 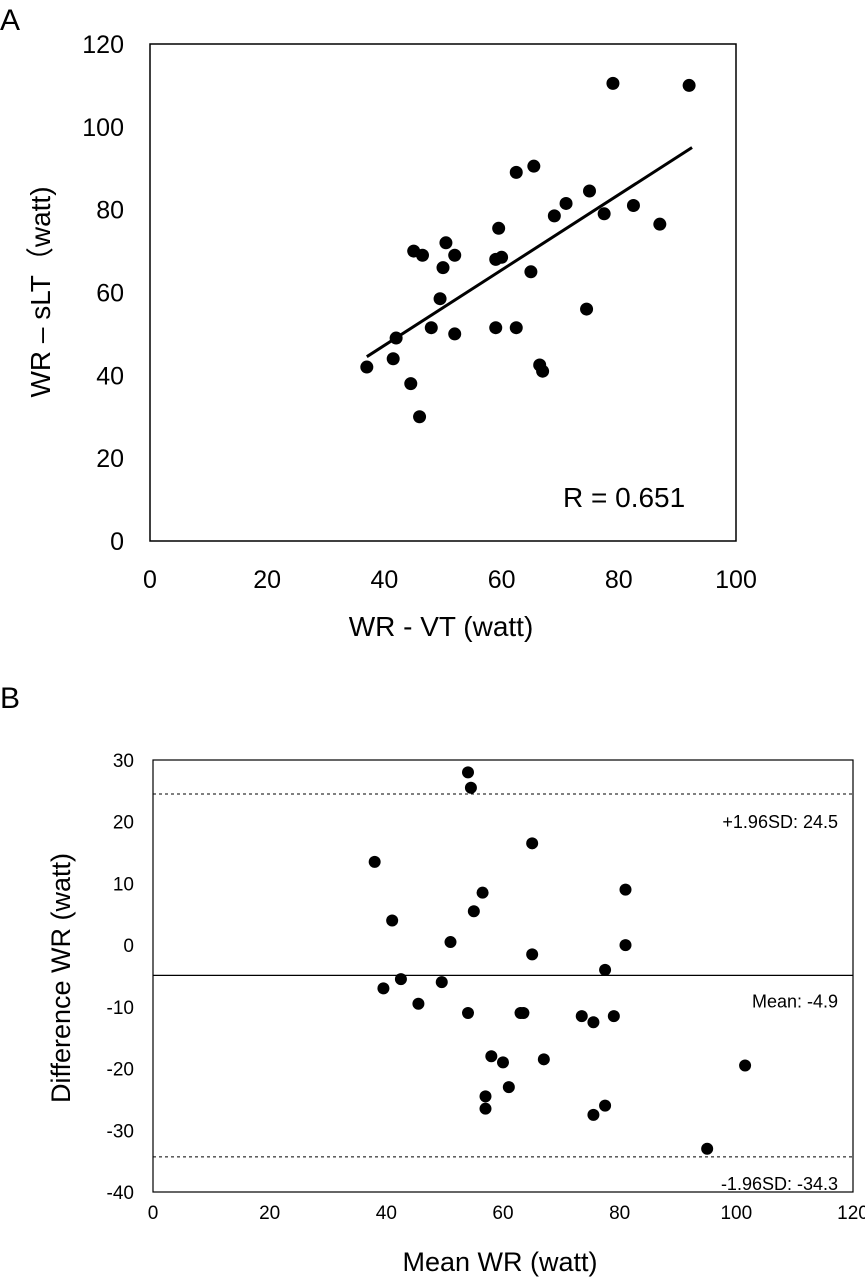 I want to click on panel-b-x-tick-label: 40, so click(x=386, y=1213).